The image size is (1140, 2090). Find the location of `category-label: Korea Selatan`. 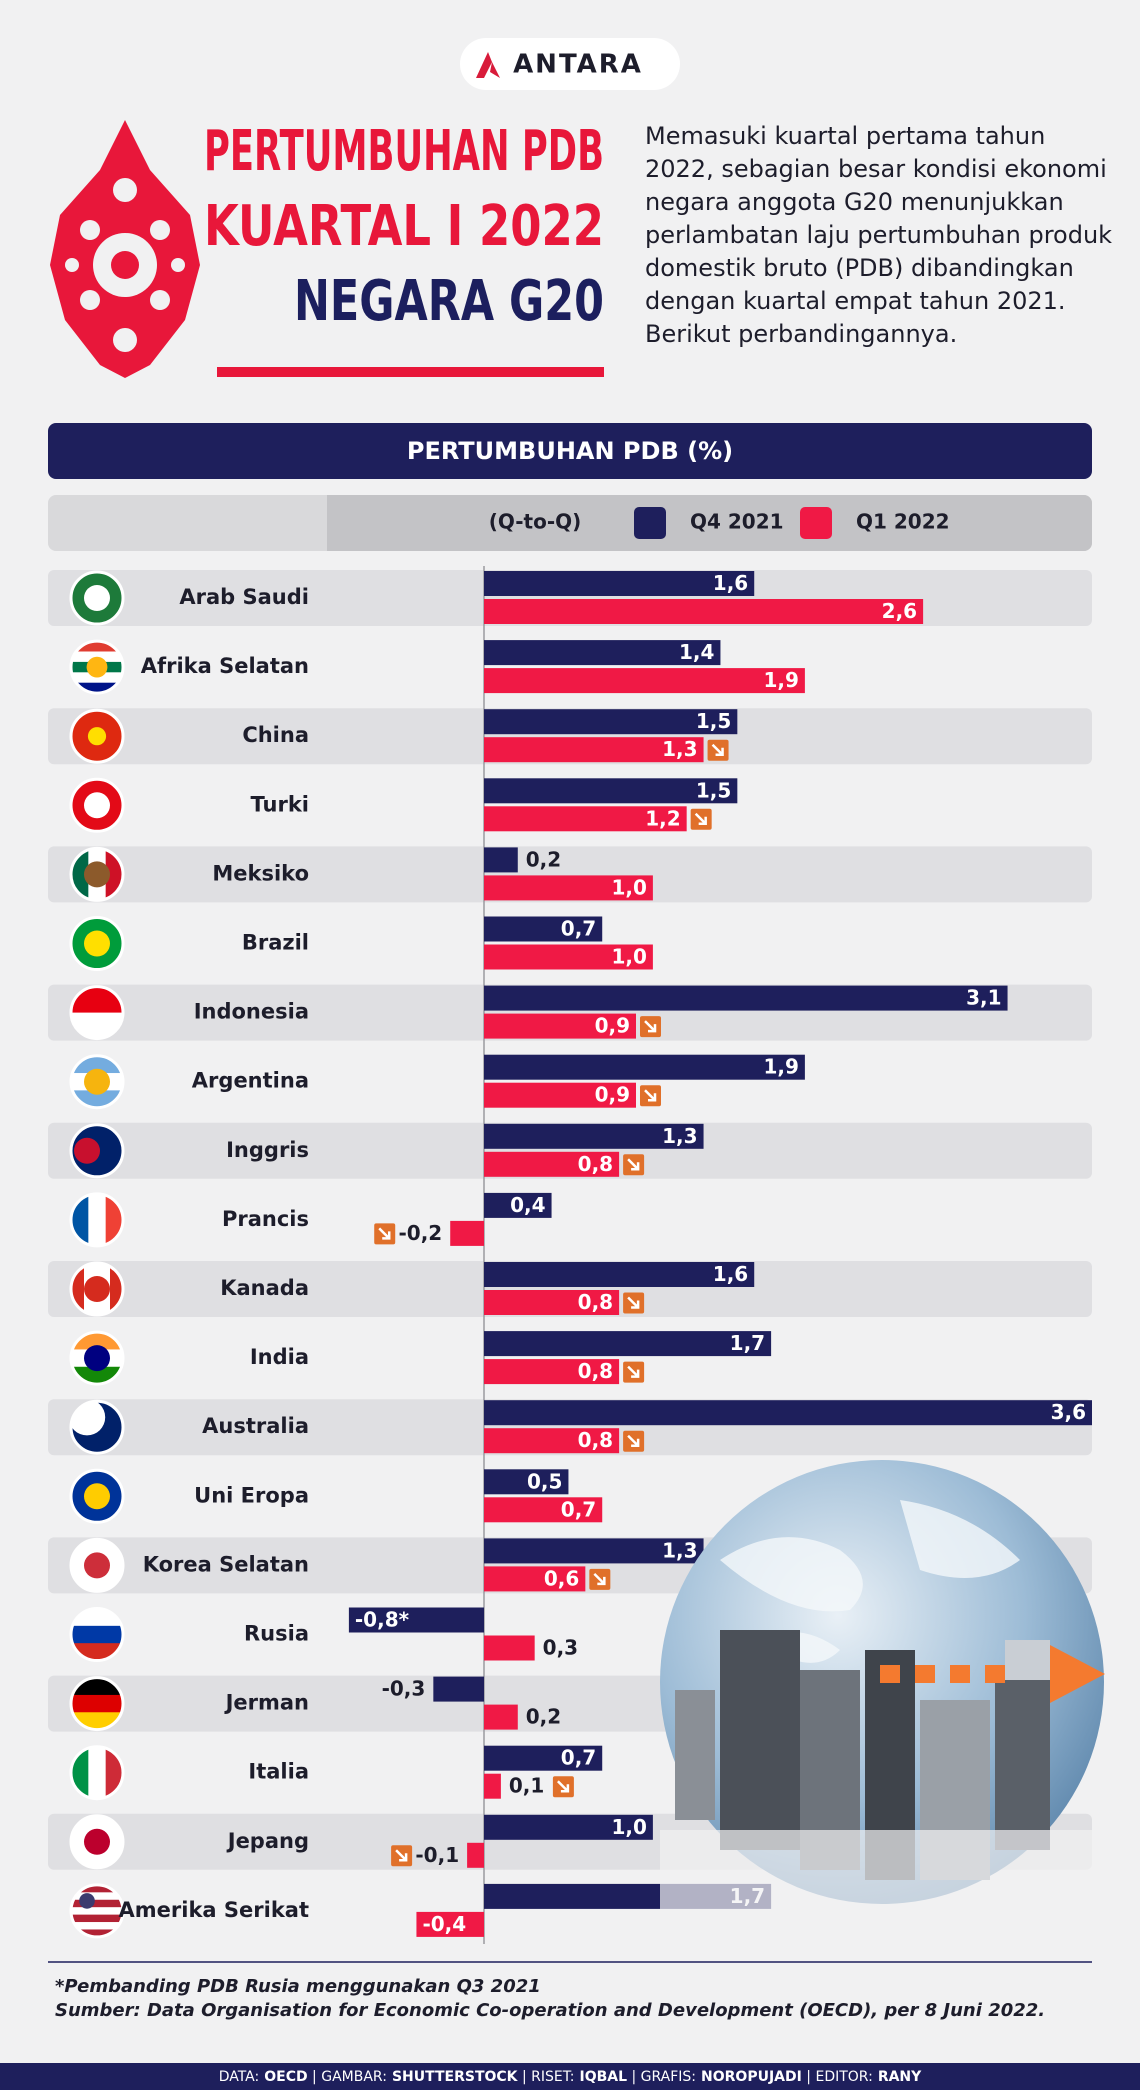

category-label: Korea Selatan is located at coordinates (226, 1564).